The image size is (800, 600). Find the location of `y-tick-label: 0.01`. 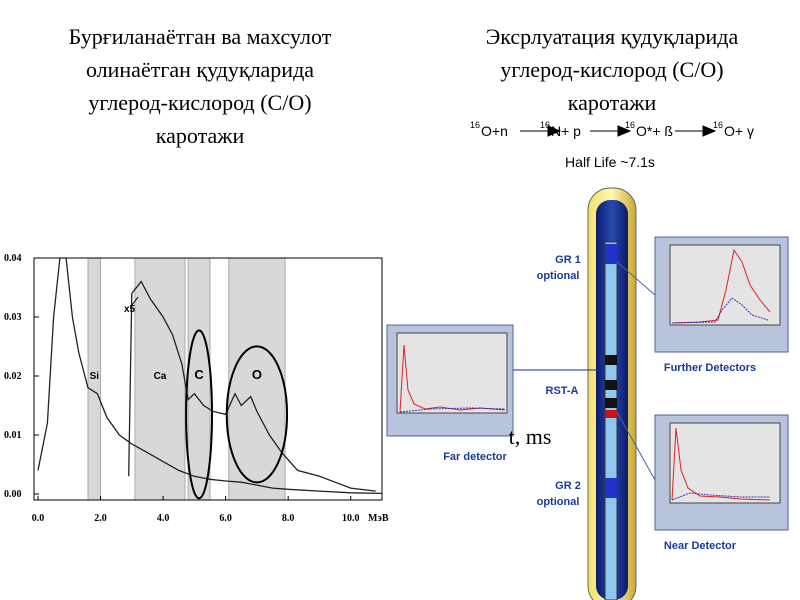

y-tick-label: 0.01 is located at coordinates (13, 435).